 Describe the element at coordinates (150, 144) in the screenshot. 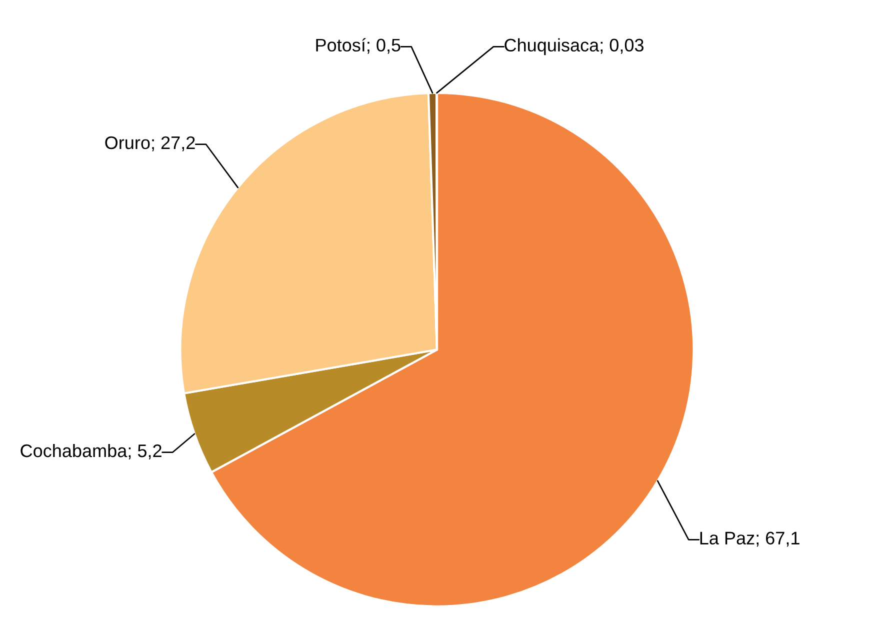

I see `slice-label: Oruro; 27,2` at that location.